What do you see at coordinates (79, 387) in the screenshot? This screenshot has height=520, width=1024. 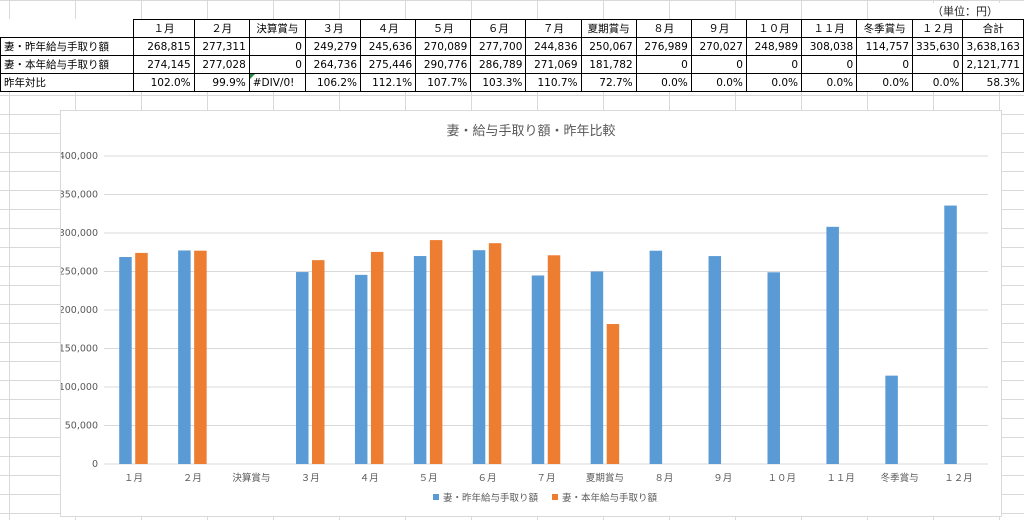 I see `y-tick-label: 100,000` at bounding box center [79, 387].